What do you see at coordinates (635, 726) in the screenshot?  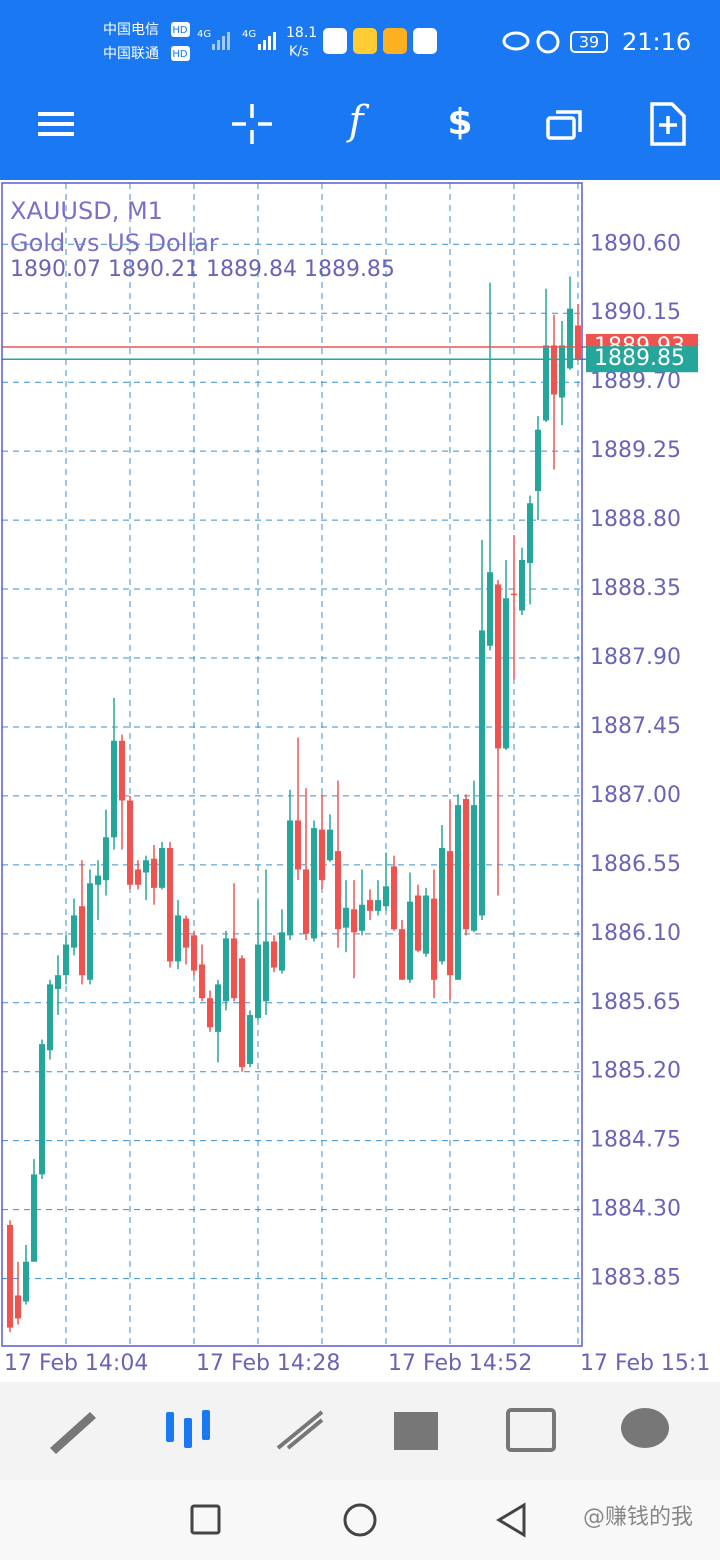 I see `y-tick-label: 1887.45` at bounding box center [635, 726].